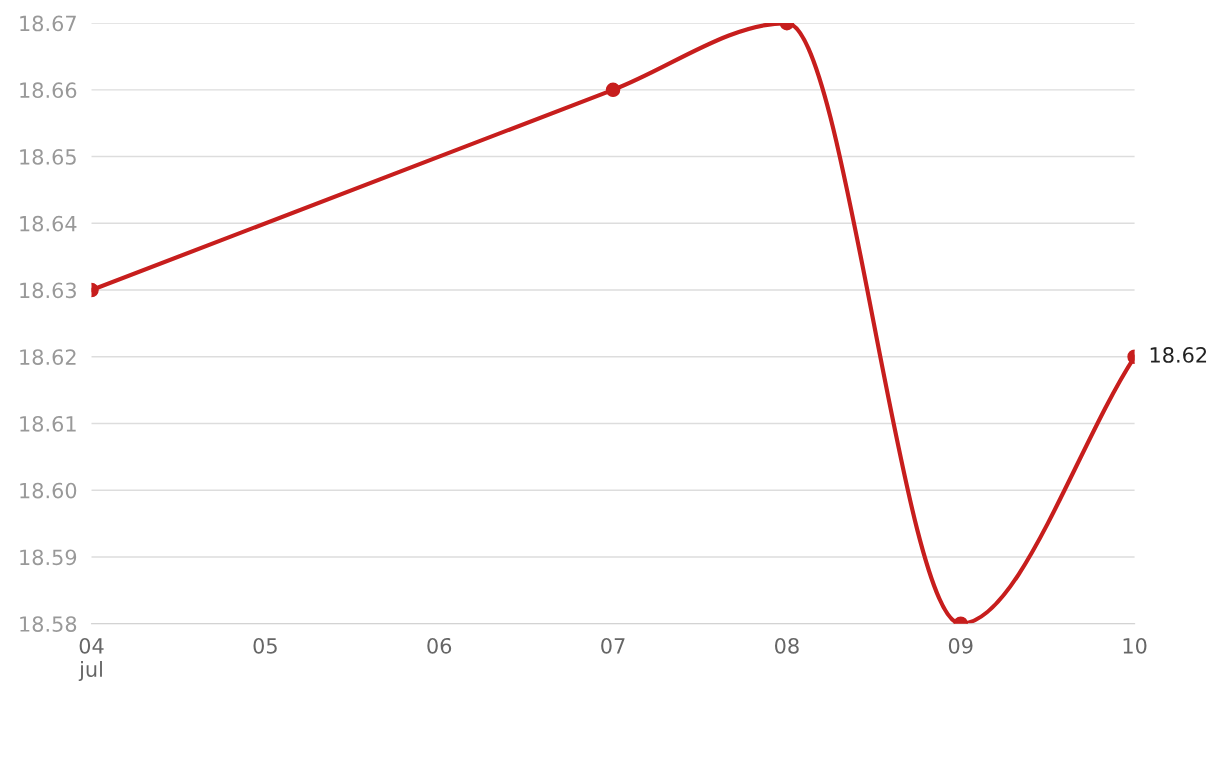  What do you see at coordinates (439, 645) in the screenshot?
I see `x-tick-label: 06` at bounding box center [439, 645].